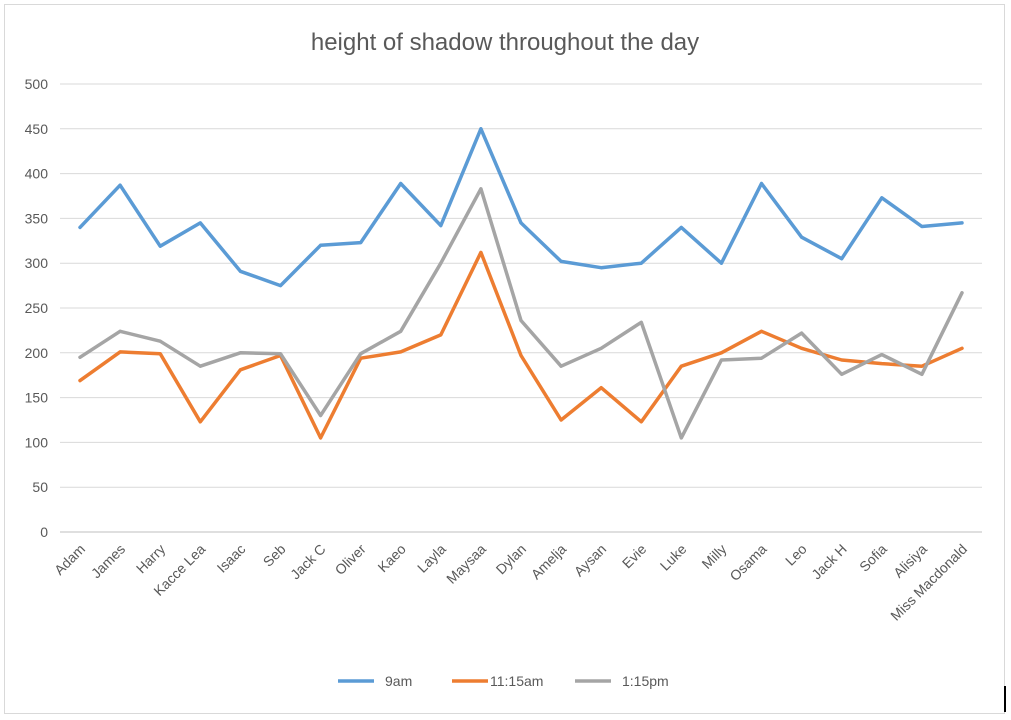 The height and width of the screenshot is (720, 1011). What do you see at coordinates (549, 562) in the screenshot?
I see `x-tick-label: Amelja` at bounding box center [549, 562].